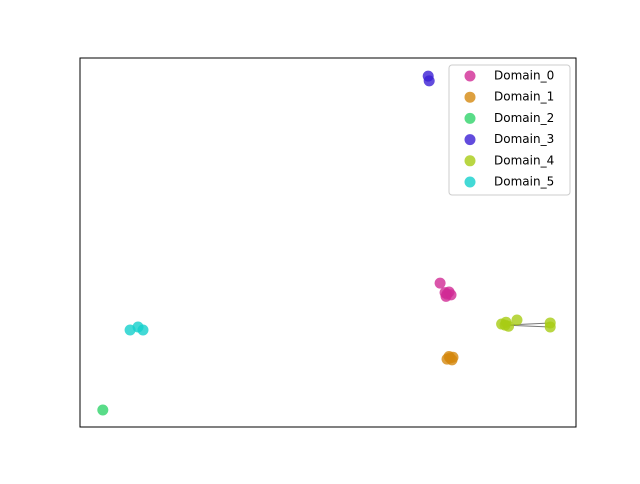 Image resolution: width=640 pixels, height=484 pixels. What do you see at coordinates (524, 97) in the screenshot?
I see `legend-label: Domain_1` at bounding box center [524, 97].